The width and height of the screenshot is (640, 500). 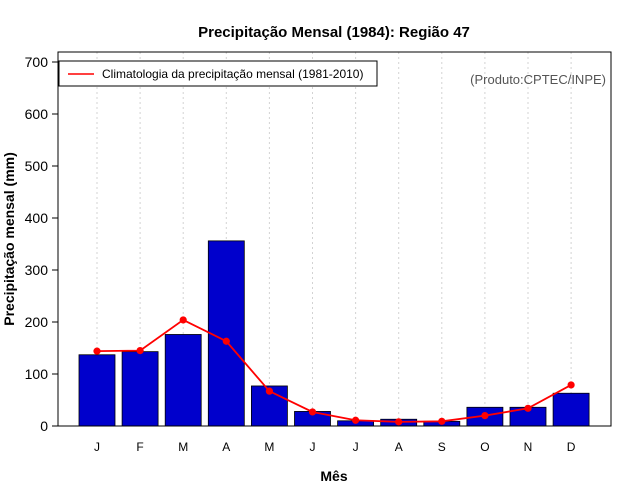 What do you see at coordinates (44, 426) in the screenshot?
I see `y-tick-label-0: 0` at bounding box center [44, 426].